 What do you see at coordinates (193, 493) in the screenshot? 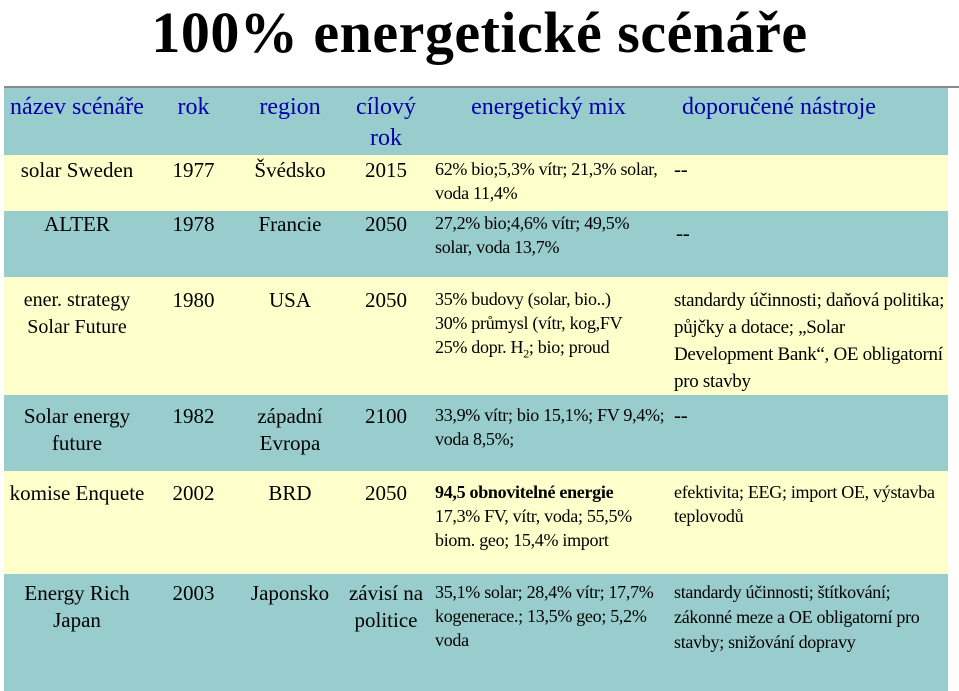
I see `cell-year: 2002` at bounding box center [193, 493].